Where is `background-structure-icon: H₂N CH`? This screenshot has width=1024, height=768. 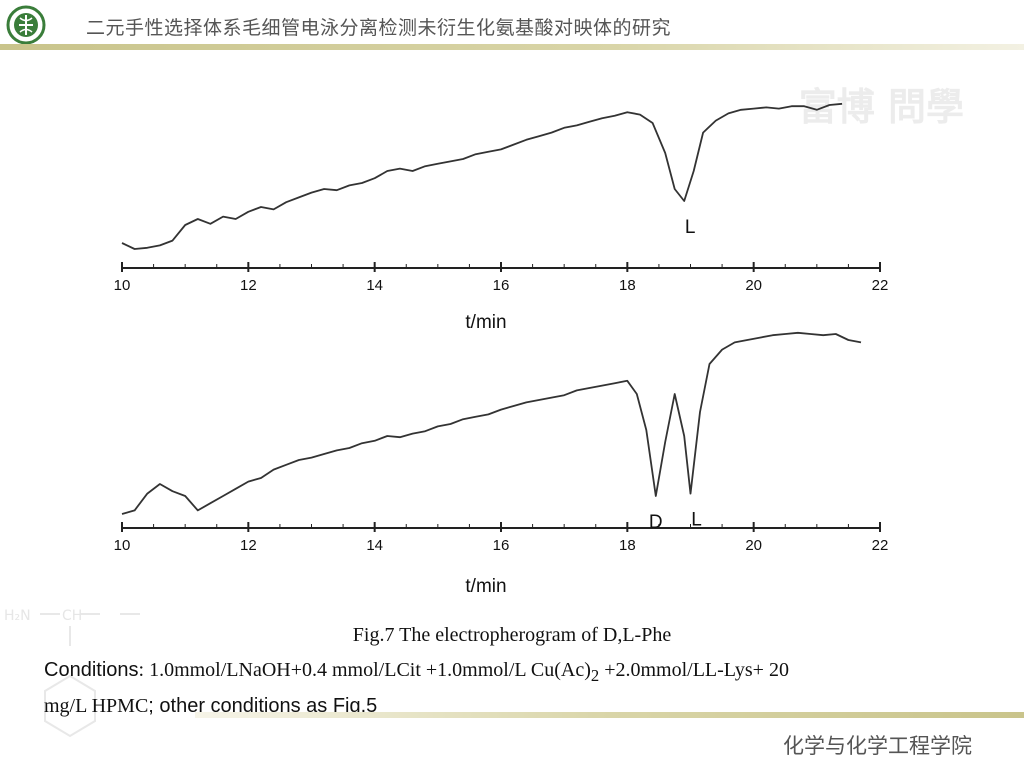 background-structure-icon: H₂N CH is located at coordinates (72, 673).